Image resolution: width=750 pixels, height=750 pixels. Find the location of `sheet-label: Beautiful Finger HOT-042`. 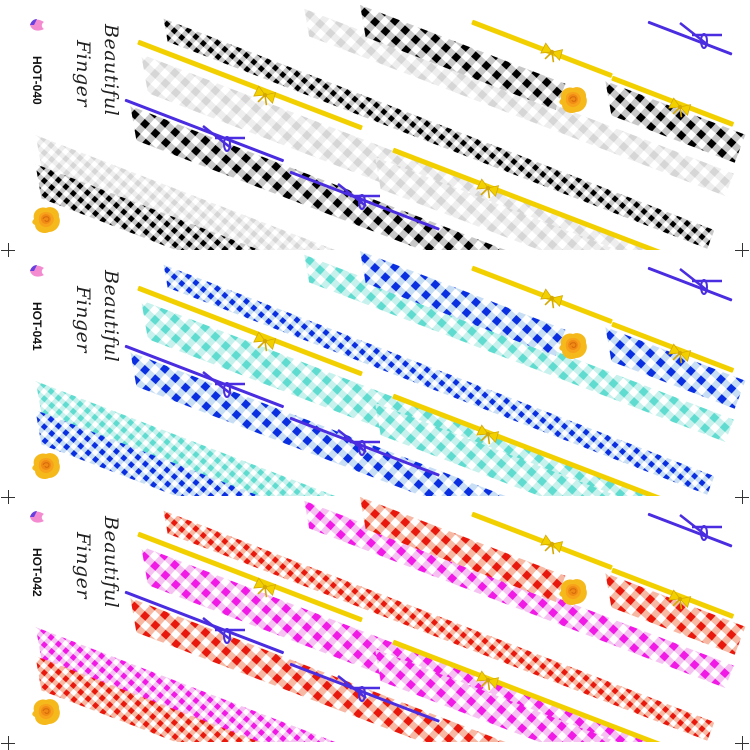

sheet-label: Beautiful Finger HOT-042 is located at coordinates (78, 617).